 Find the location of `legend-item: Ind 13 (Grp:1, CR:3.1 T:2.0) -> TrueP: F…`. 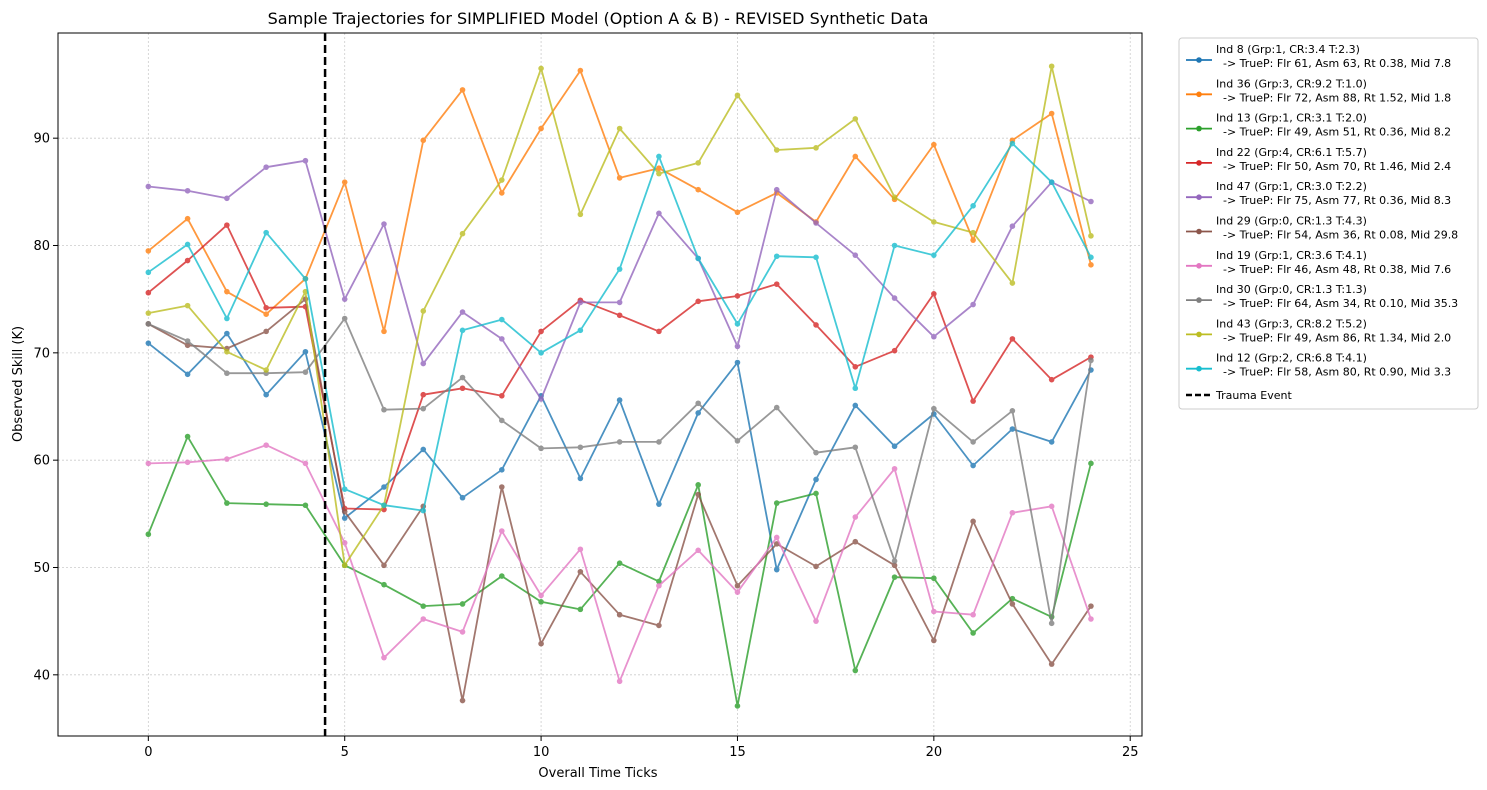

legend-item: Ind 13 (Grp:1, CR:3.1 T:2.0) -> TrueP: F… is located at coordinates (1318, 125).